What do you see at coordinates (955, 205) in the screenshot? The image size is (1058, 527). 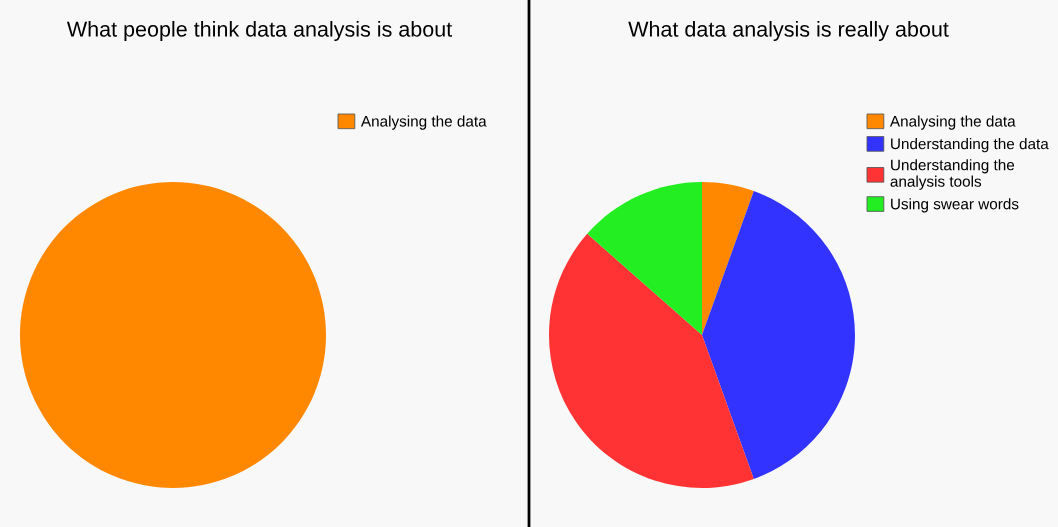 I see `legend-label: Using swear words` at bounding box center [955, 205].